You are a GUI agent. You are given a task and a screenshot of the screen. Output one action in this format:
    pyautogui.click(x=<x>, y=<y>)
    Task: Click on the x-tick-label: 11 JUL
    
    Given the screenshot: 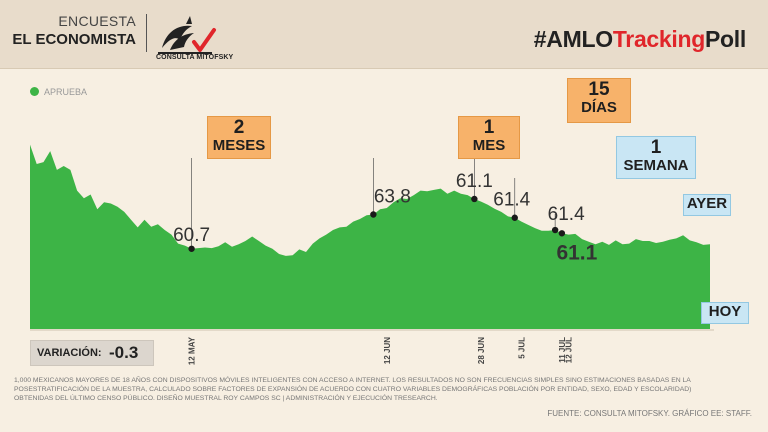 What is the action you would take?
    pyautogui.click(x=562, y=350)
    